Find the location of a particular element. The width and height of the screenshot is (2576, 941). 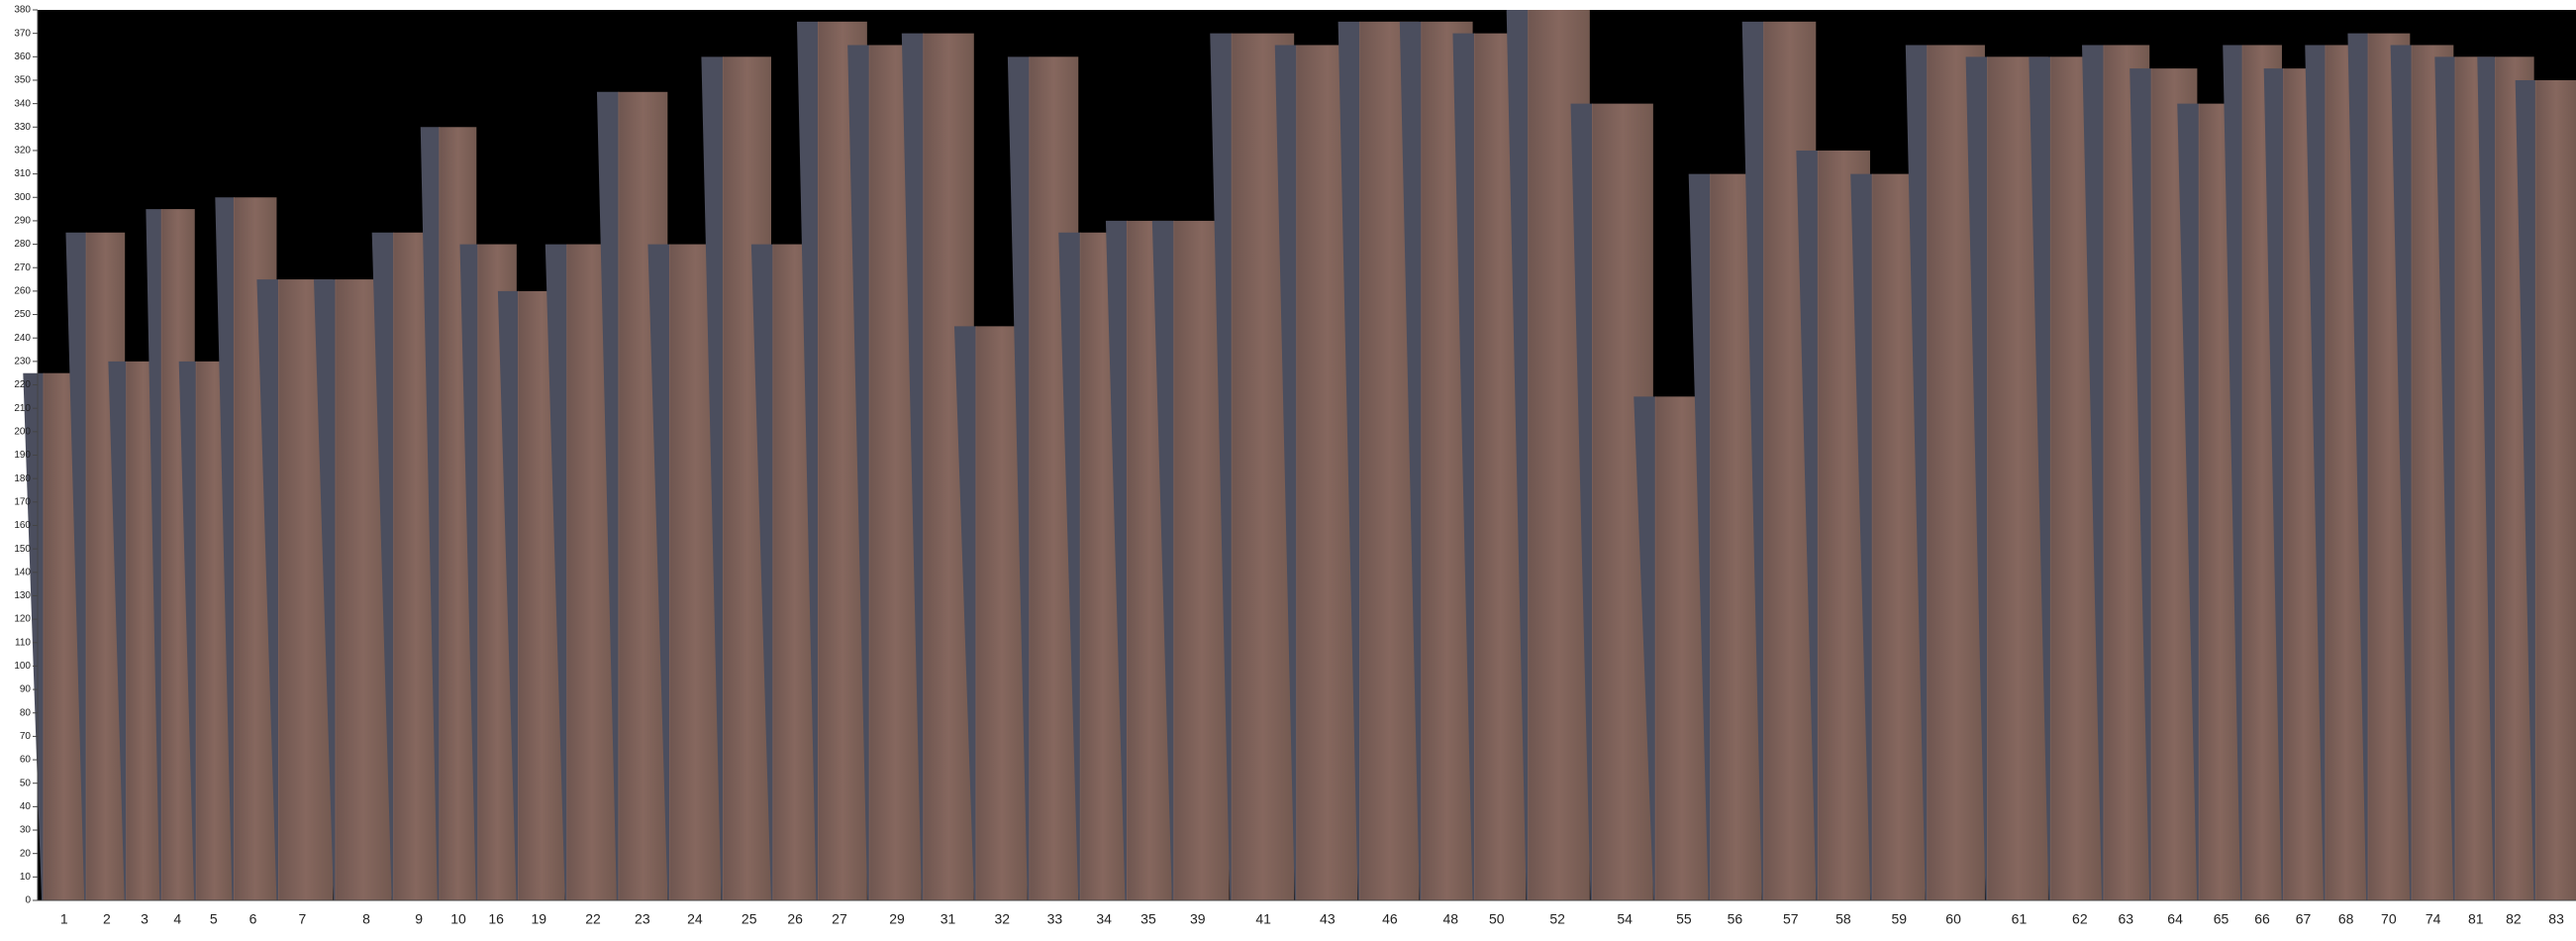

y-tick-label: 50 is located at coordinates (26, 783).